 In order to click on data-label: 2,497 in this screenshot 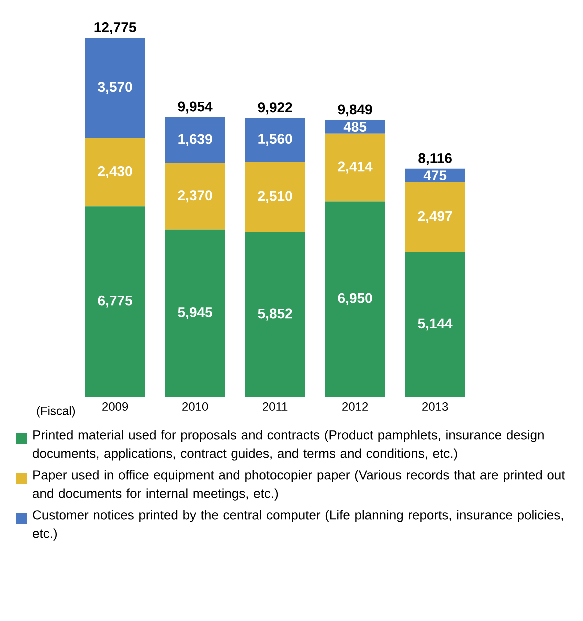, I will do `click(435, 217)`.